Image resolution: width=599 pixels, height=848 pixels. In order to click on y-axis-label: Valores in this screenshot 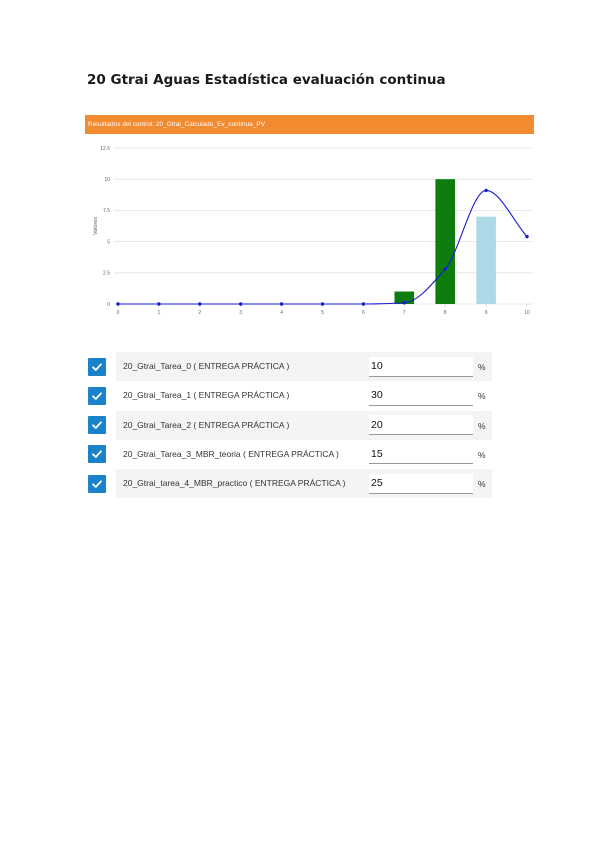, I will do `click(96, 226)`.